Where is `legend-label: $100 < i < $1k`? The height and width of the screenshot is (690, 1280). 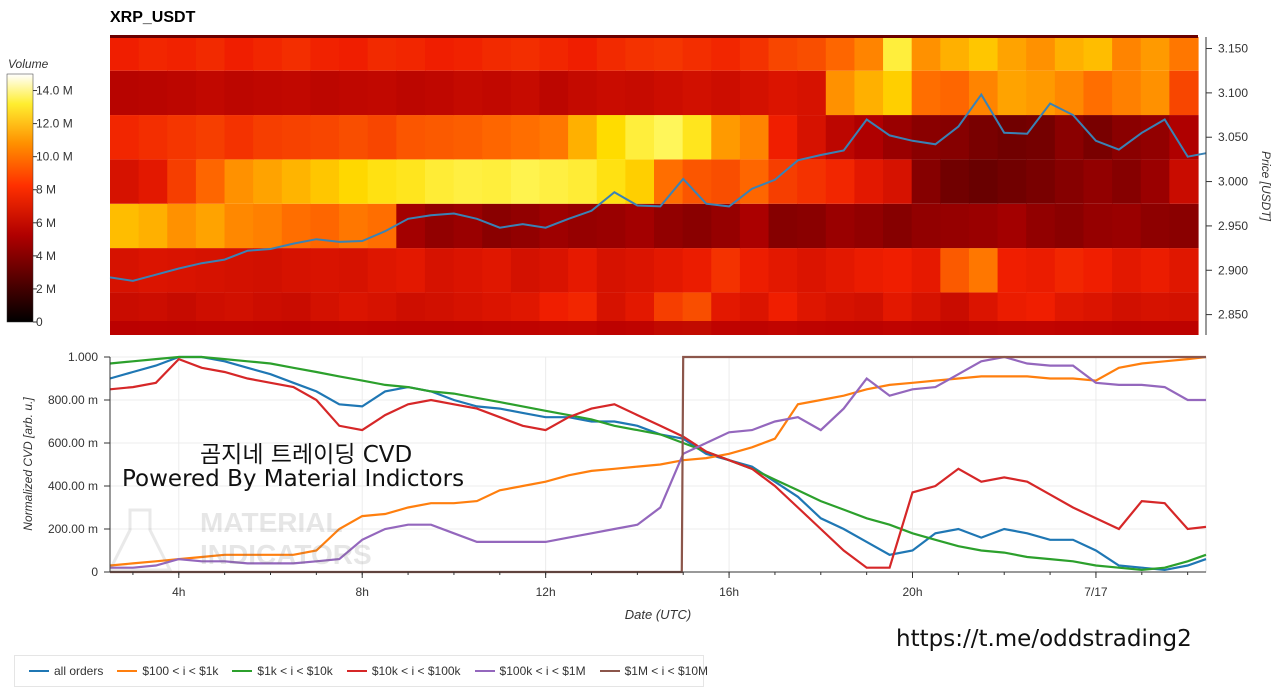
legend-label: $100 < i < $1k is located at coordinates (180, 671).